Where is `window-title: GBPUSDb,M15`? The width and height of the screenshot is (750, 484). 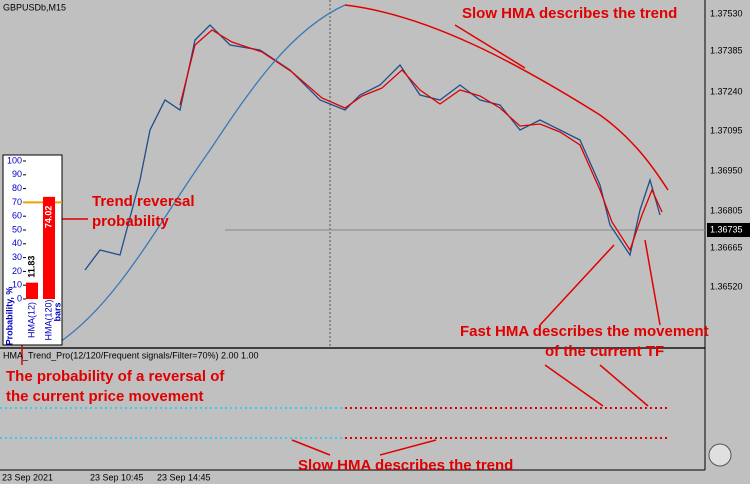 window-title: GBPUSDb,M15 is located at coordinates (34, 7).